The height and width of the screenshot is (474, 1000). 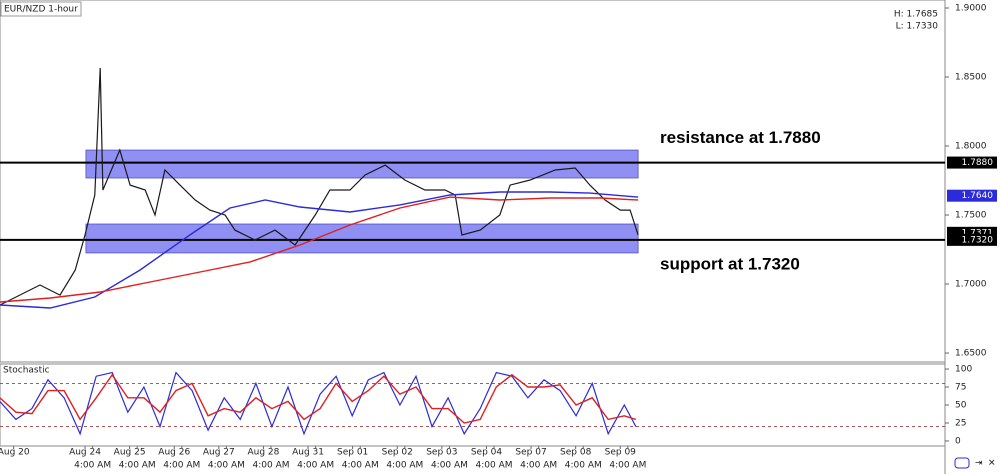 I want to click on x-tick-label: Sep 09, so click(x=621, y=453).